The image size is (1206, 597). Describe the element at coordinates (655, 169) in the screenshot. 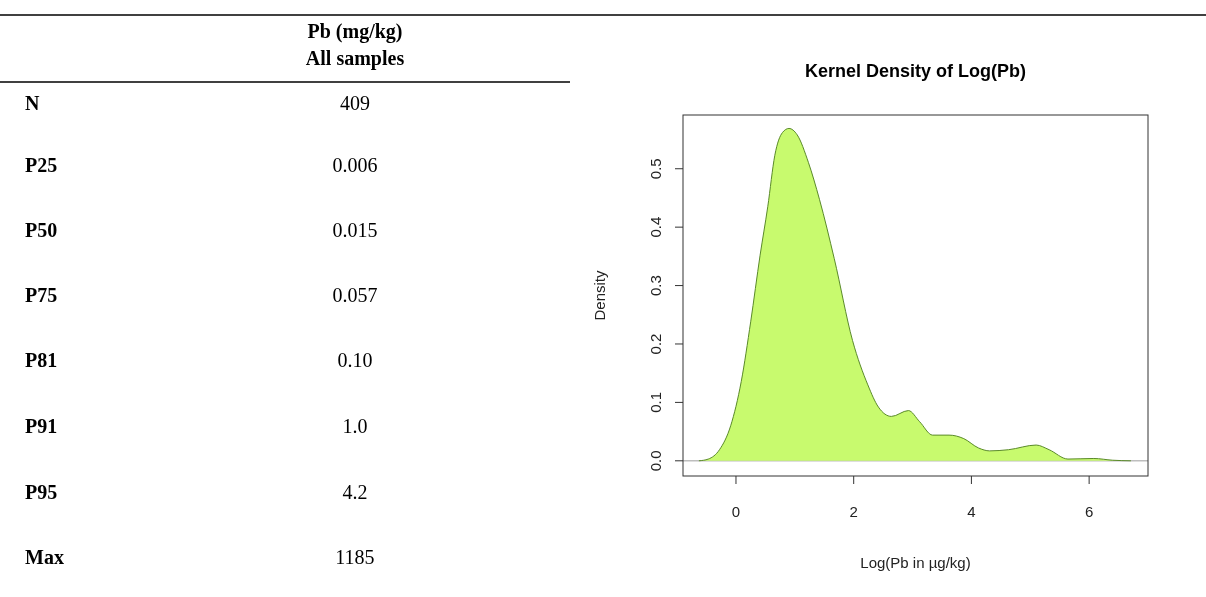

I see `y-tick-label: 0.5` at that location.